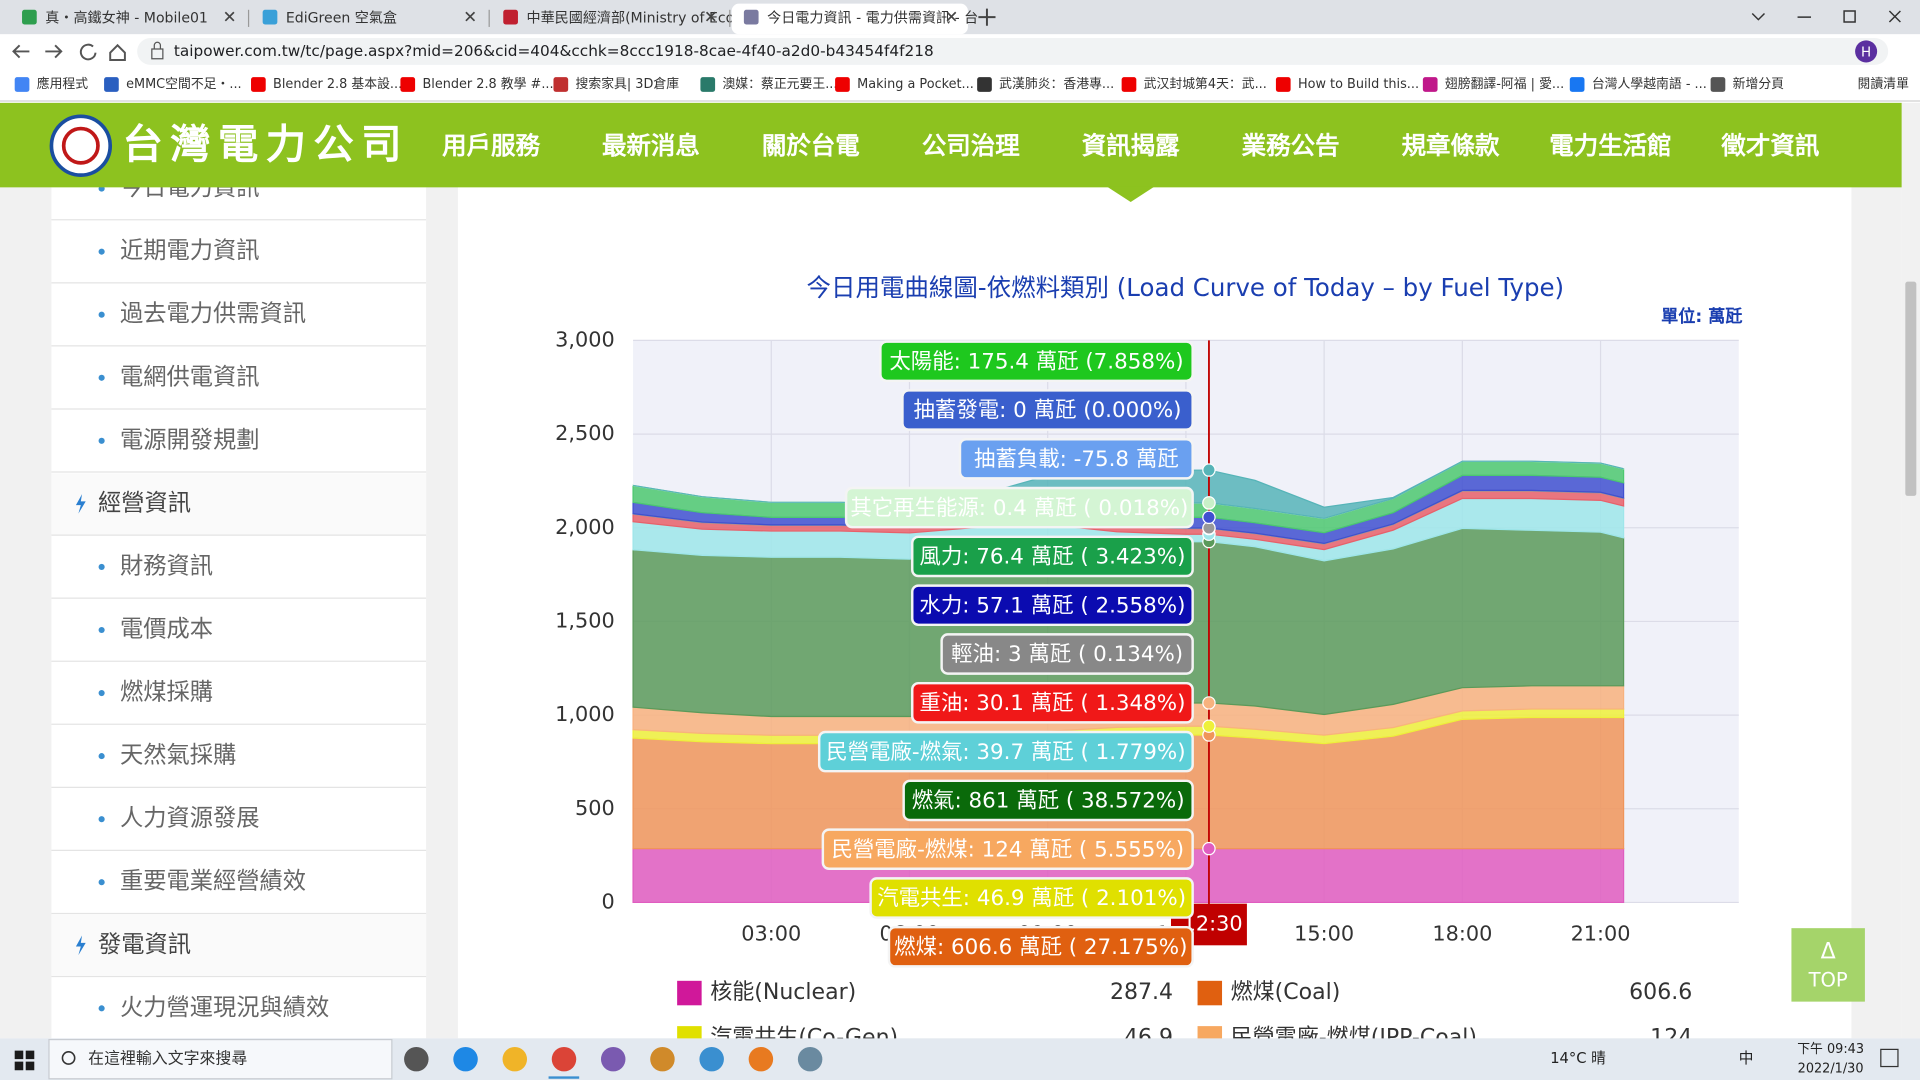 This screenshot has height=1080, width=1920. What do you see at coordinates (631, 18) in the screenshot?
I see `tab-title: 中華民國經濟部(Ministry of Eco` at bounding box center [631, 18].